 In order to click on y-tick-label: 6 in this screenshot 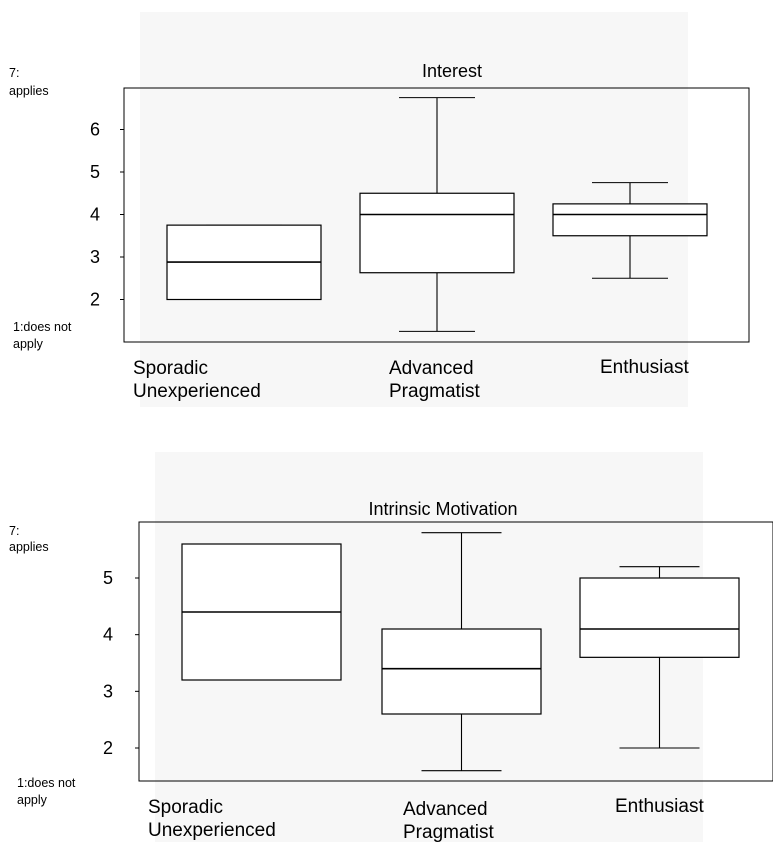, I will do `click(95, 130)`.